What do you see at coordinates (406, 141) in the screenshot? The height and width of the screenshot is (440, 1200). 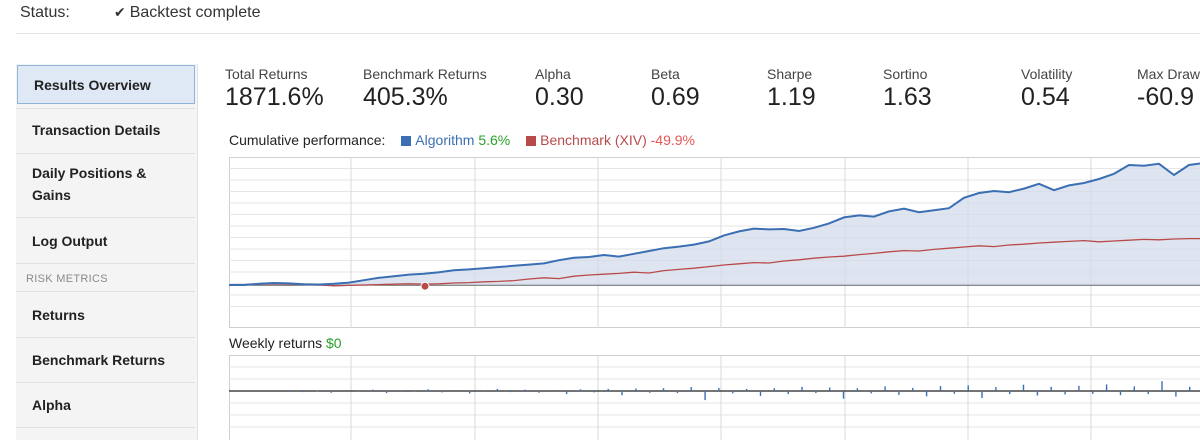 I see `algorithm-legend-swatch` at bounding box center [406, 141].